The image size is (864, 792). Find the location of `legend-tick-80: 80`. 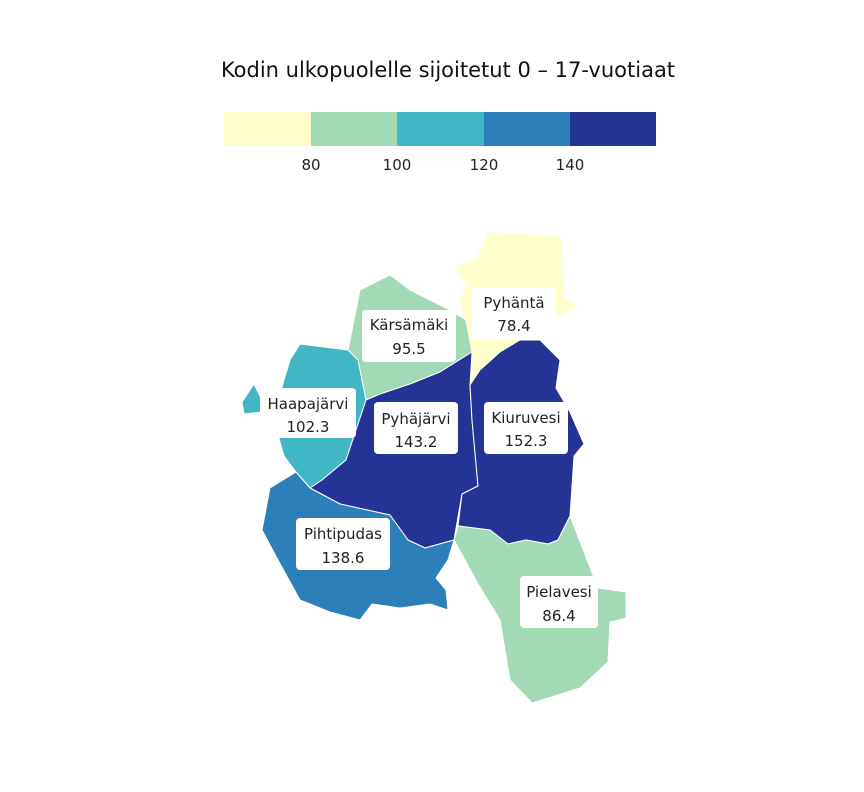

legend-tick-80: 80 is located at coordinates (310, 165).